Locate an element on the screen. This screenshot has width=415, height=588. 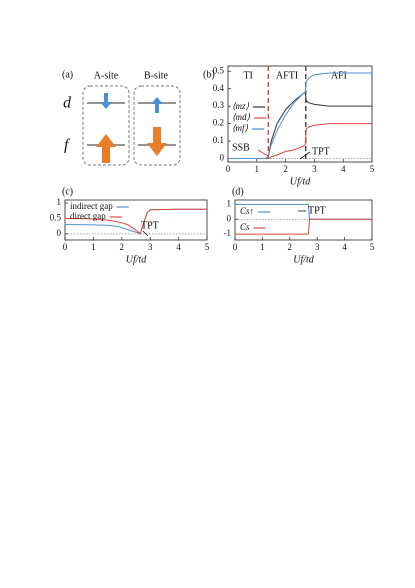
annotation: SSB is located at coordinates (241, 147).